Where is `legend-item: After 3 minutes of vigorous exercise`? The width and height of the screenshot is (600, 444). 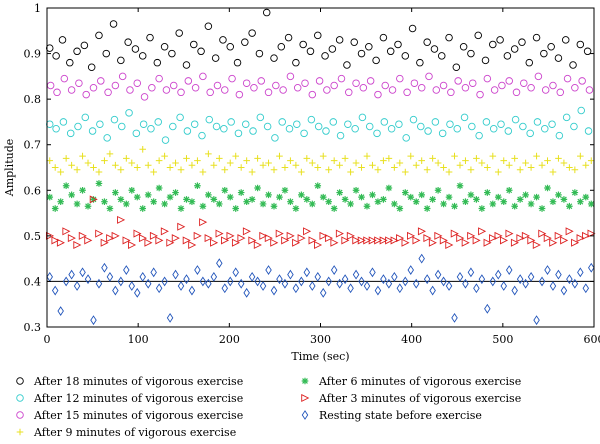
legend-item: After 3 minutes of vigorous exercise is located at coordinates (411, 398).